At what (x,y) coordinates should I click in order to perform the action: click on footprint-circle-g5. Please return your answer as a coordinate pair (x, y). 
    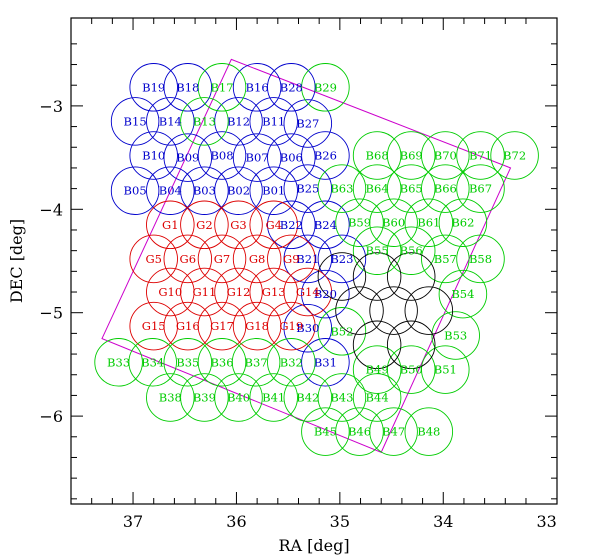
    Looking at the image, I should click on (153, 259).